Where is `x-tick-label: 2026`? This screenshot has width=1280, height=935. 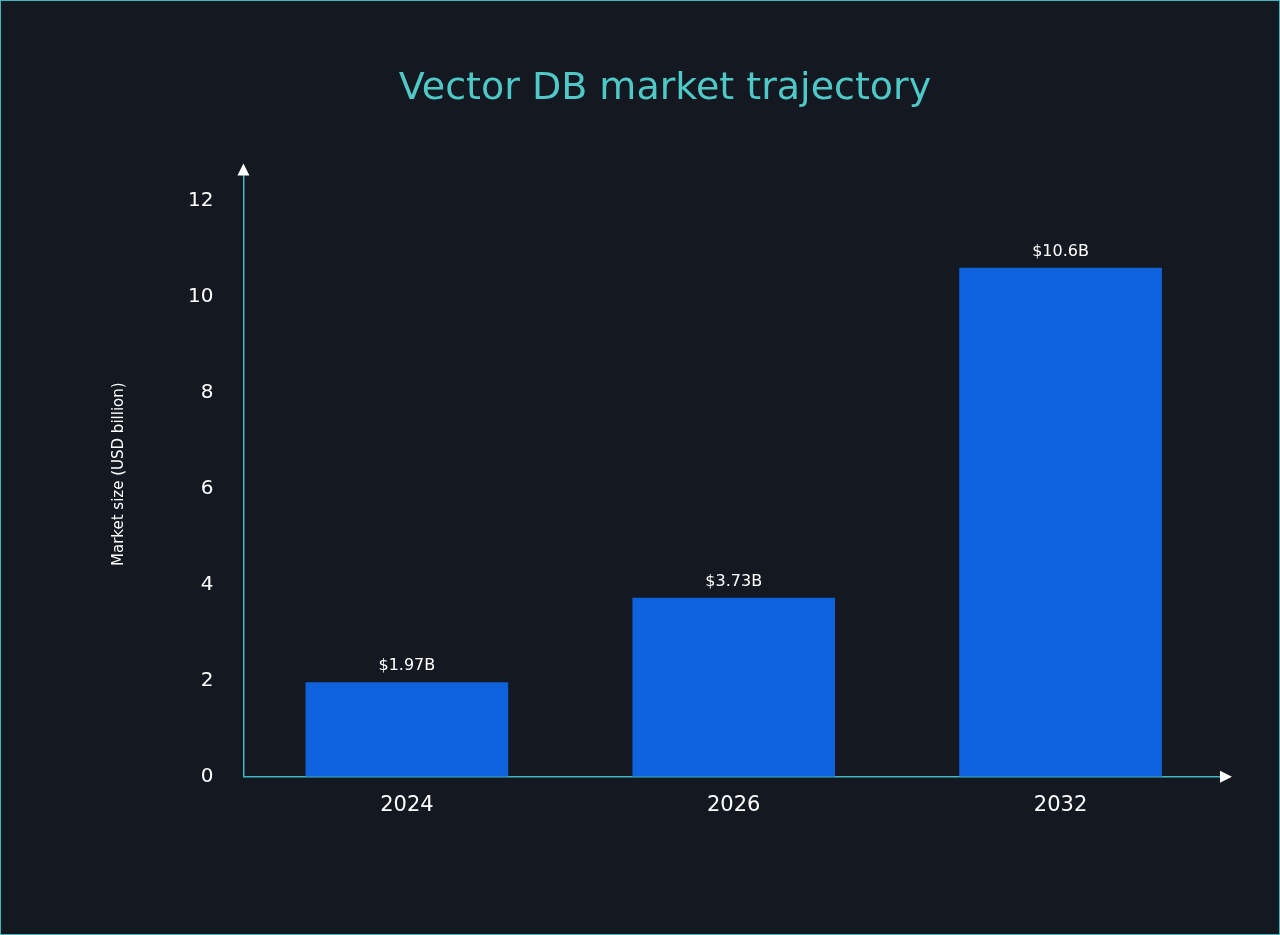
x-tick-label: 2026 is located at coordinates (734, 803).